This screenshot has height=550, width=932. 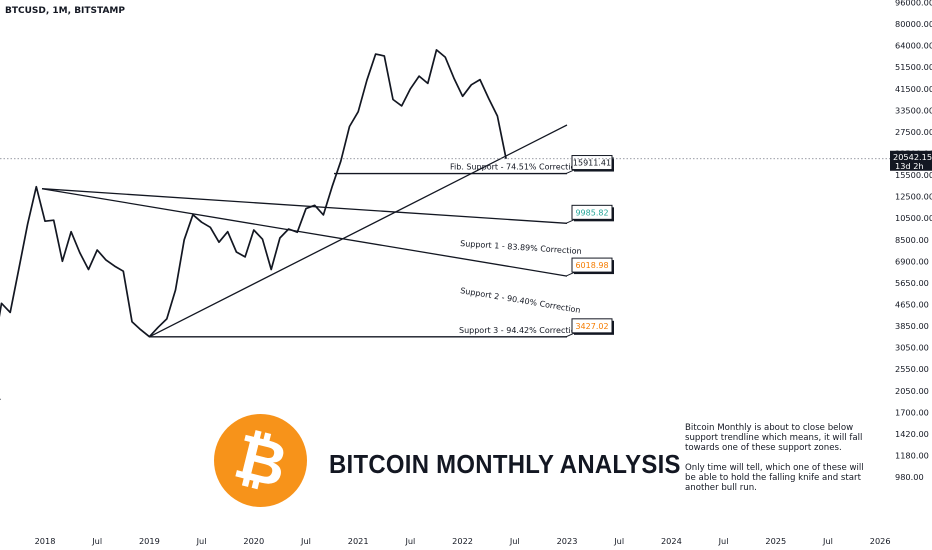 I want to click on x-tick-label: 2026, so click(x=880, y=541).